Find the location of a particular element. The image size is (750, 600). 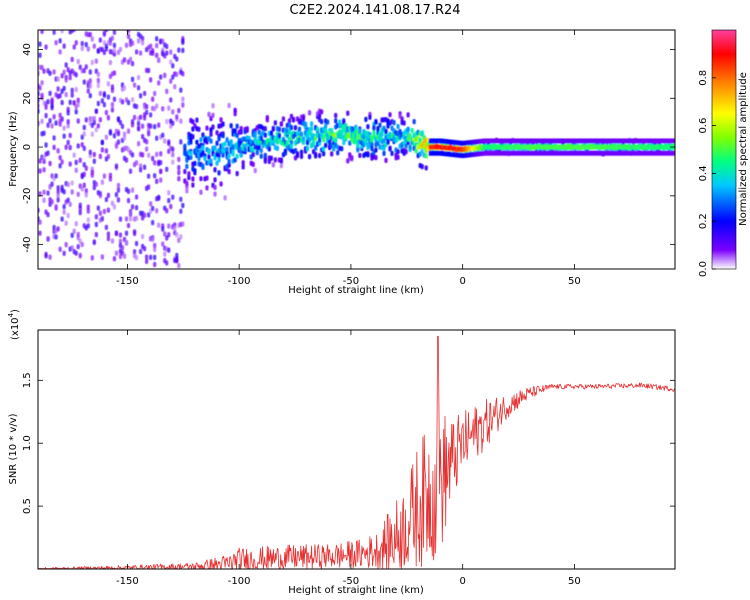

spectrogram-x-tick-label: 0 is located at coordinates (462, 281).